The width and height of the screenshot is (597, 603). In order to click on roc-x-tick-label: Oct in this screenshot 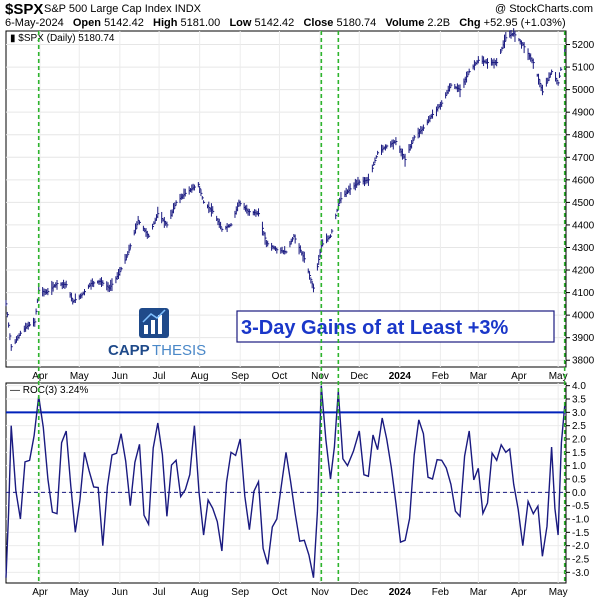, I will do `click(280, 592)`.